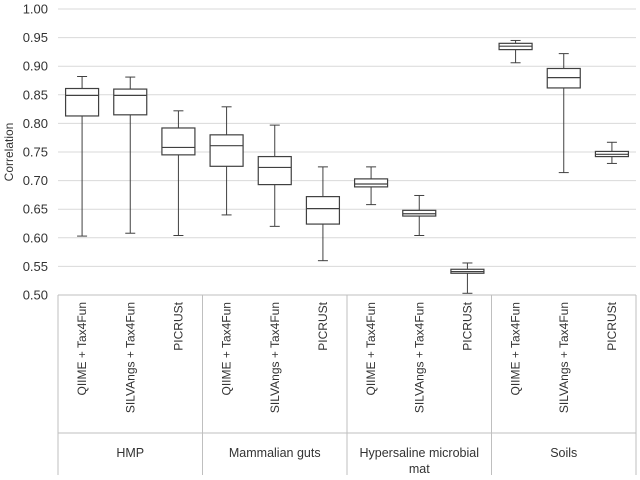 This screenshot has height=480, width=640. Describe the element at coordinates (130, 453) in the screenshot. I see `x-group-label: HMP` at that location.